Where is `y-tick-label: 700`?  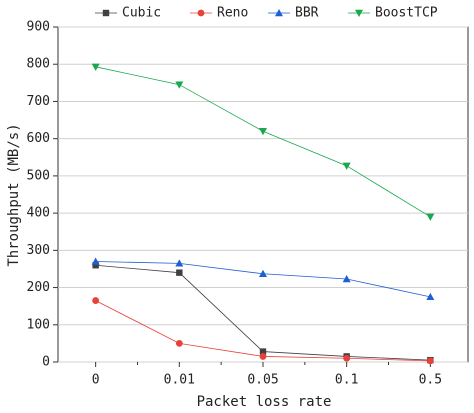
y-tick-label: 700 is located at coordinates (38, 101).